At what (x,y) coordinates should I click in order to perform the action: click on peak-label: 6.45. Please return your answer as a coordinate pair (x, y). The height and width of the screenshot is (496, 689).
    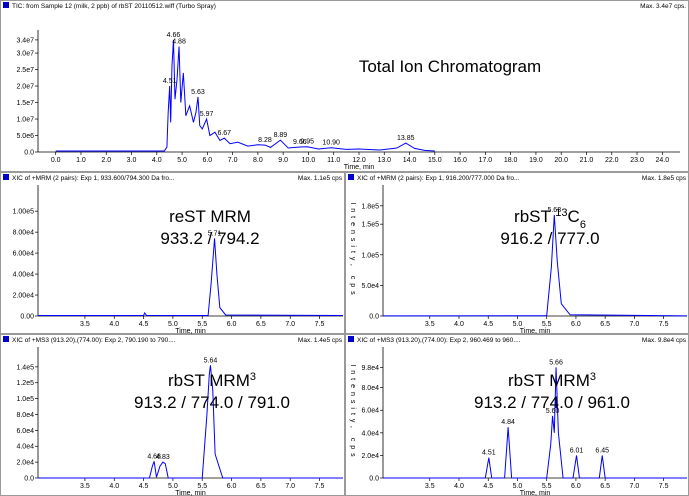
    Looking at the image, I should click on (602, 450).